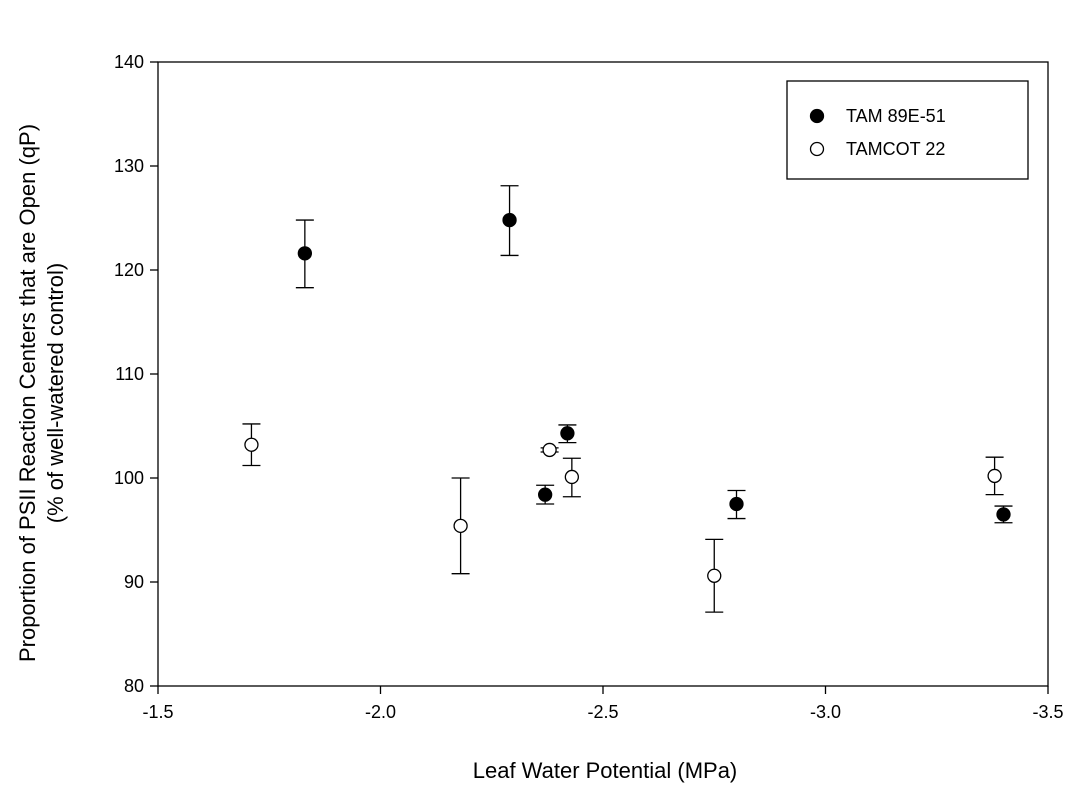  I want to click on legend-label-1: TAM 89E-51, so click(896, 116).